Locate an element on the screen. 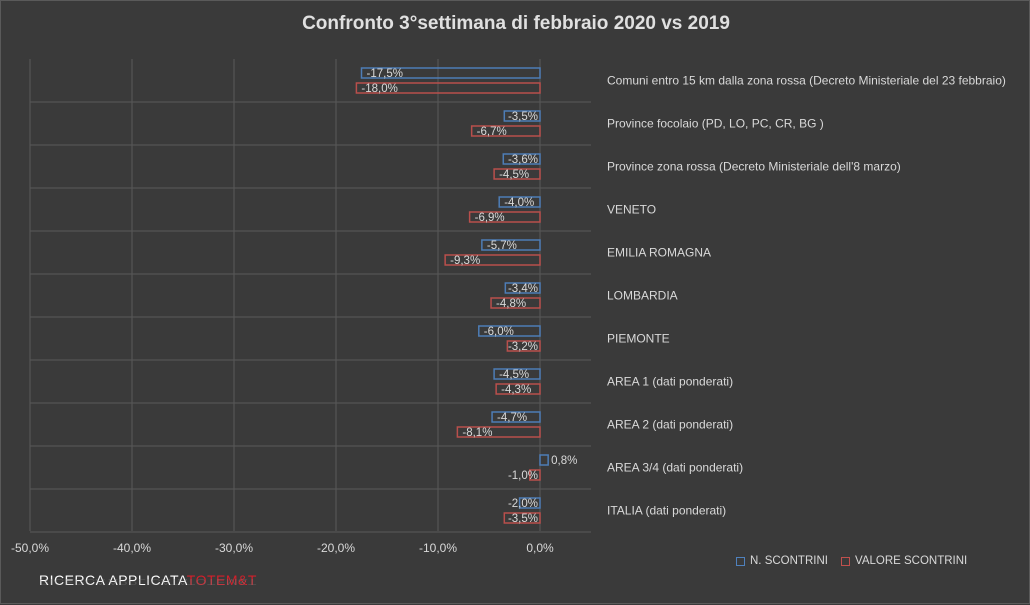 Image resolution: width=1030 pixels, height=605 pixels. data-label: -3,4% is located at coordinates (523, 289).